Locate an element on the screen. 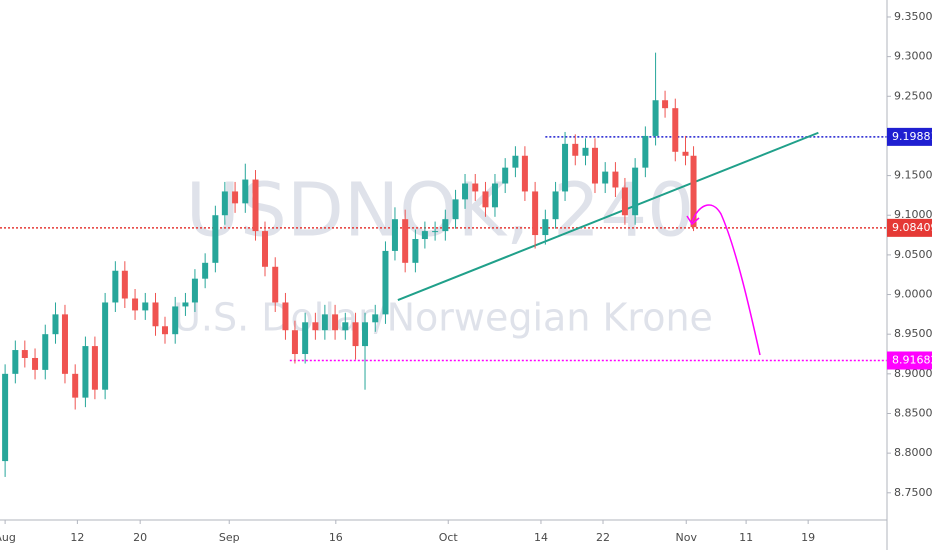 The height and width of the screenshot is (550, 932). x-tick-label: 12 is located at coordinates (77, 537).